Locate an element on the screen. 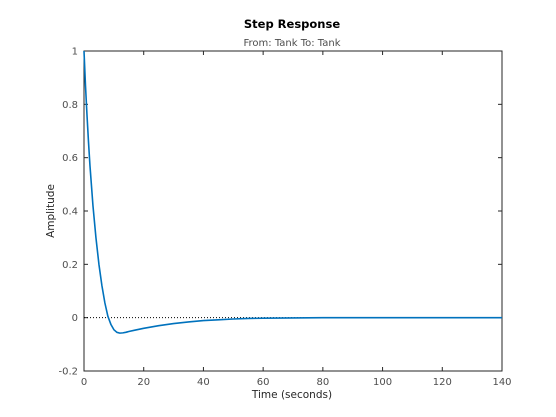 The image size is (556, 417). x-tick-label: 120 is located at coordinates (442, 382).